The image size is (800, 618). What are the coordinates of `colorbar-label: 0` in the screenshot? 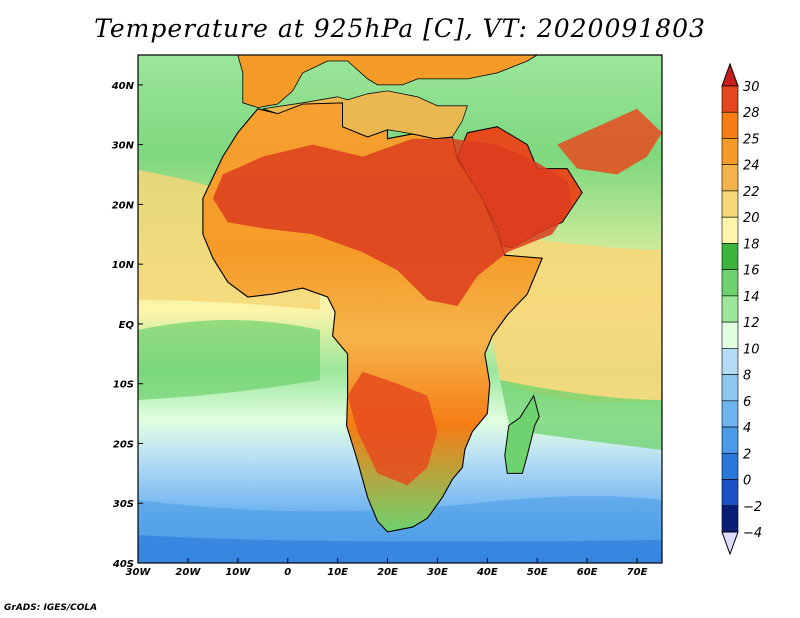 It's located at (747, 481).